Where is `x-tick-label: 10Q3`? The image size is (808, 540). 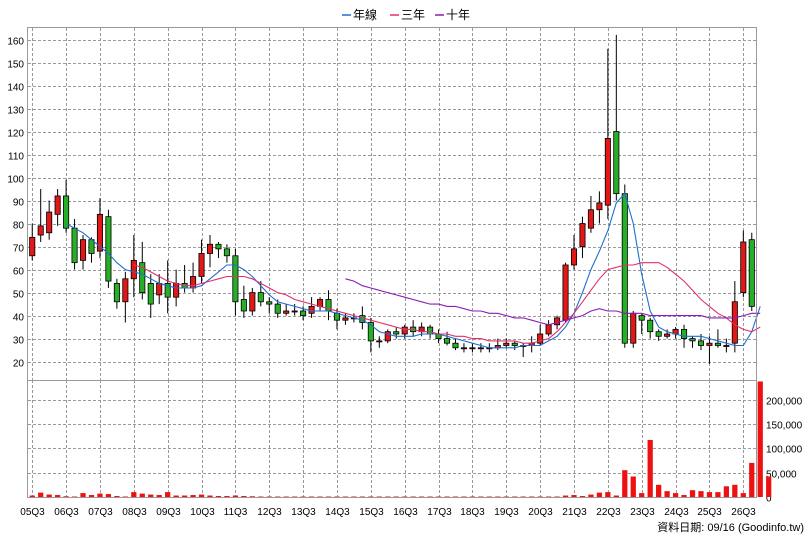 x-tick-label: 10Q3 is located at coordinates (202, 512).